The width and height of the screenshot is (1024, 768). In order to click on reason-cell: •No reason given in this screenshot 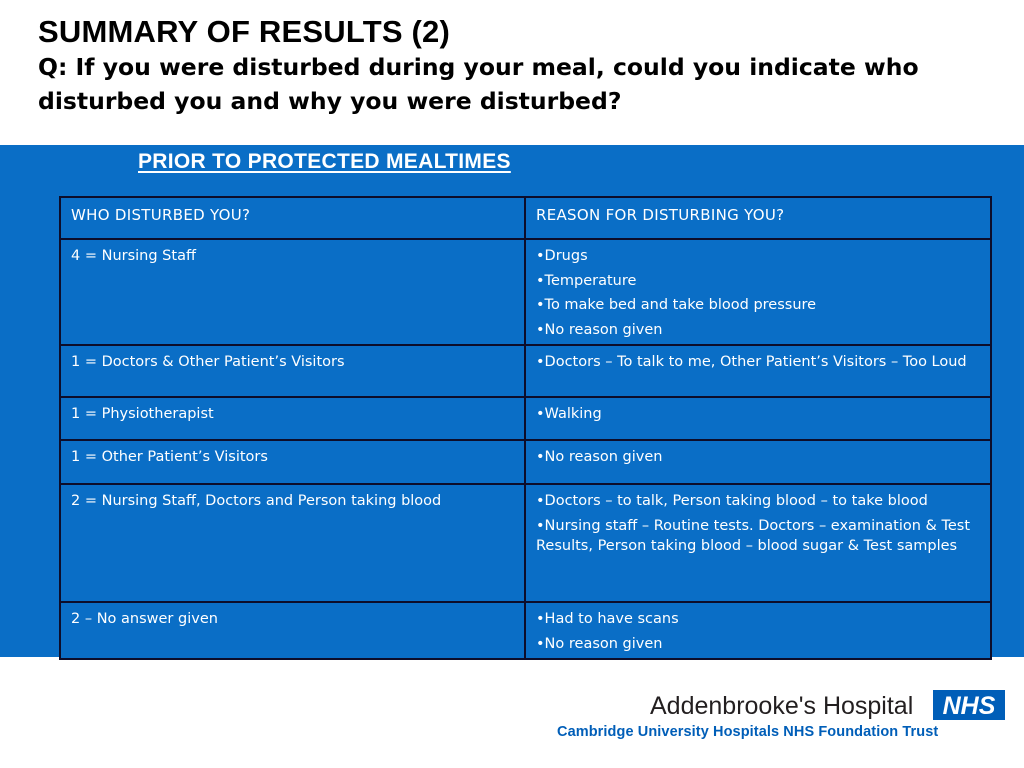, I will do `click(758, 462)`.